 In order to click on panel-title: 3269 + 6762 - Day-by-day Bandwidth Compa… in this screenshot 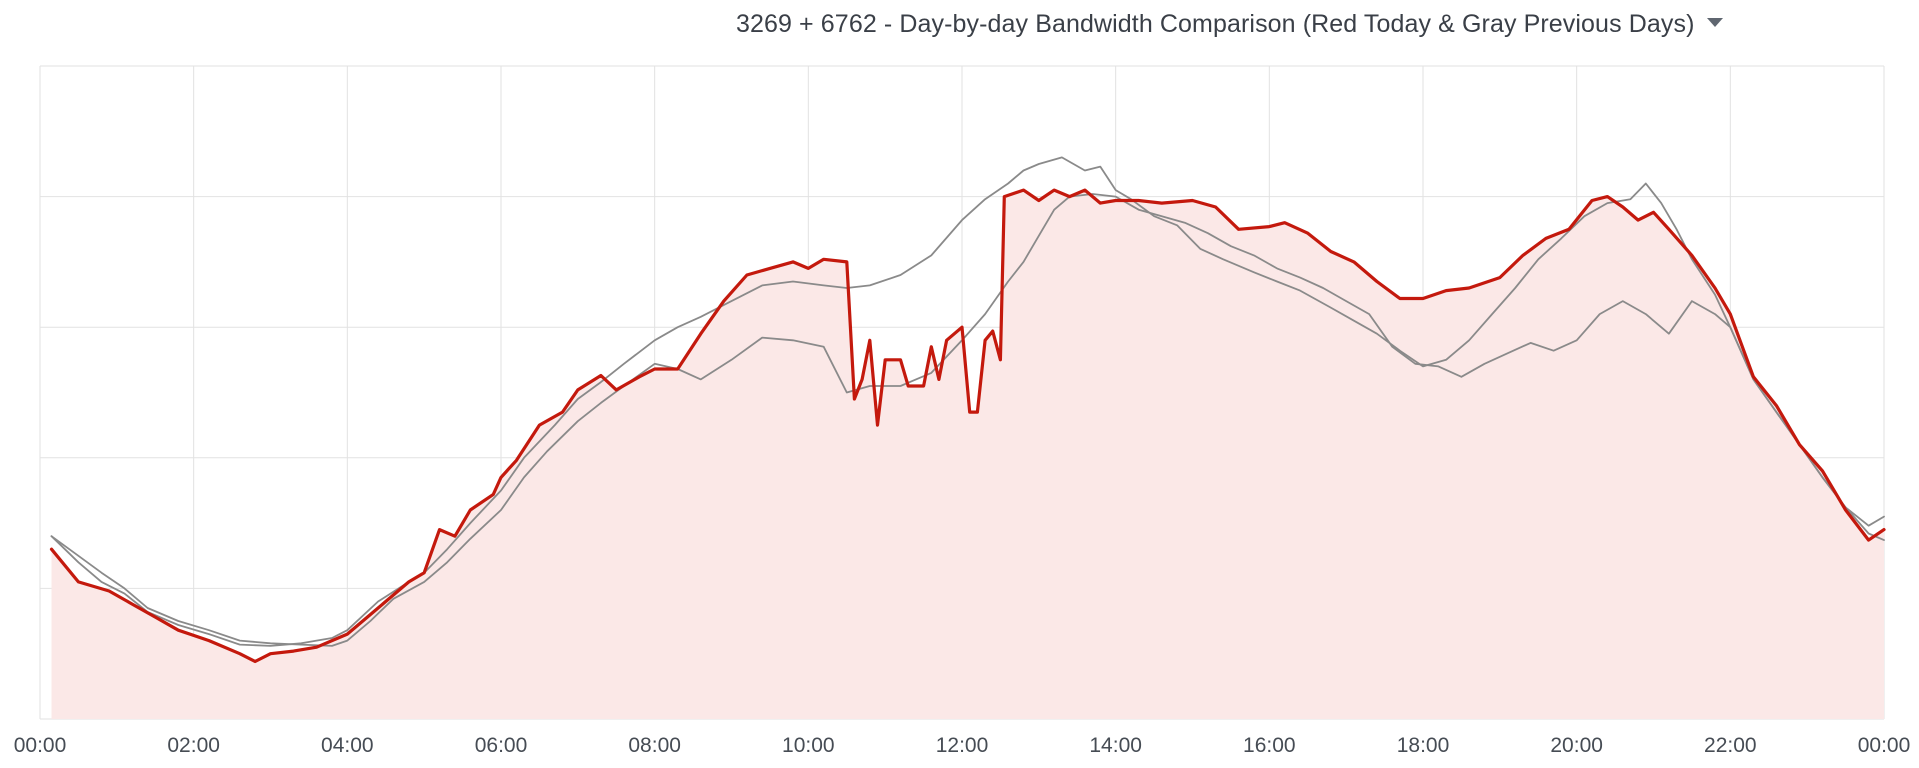, I will do `click(1215, 24)`.